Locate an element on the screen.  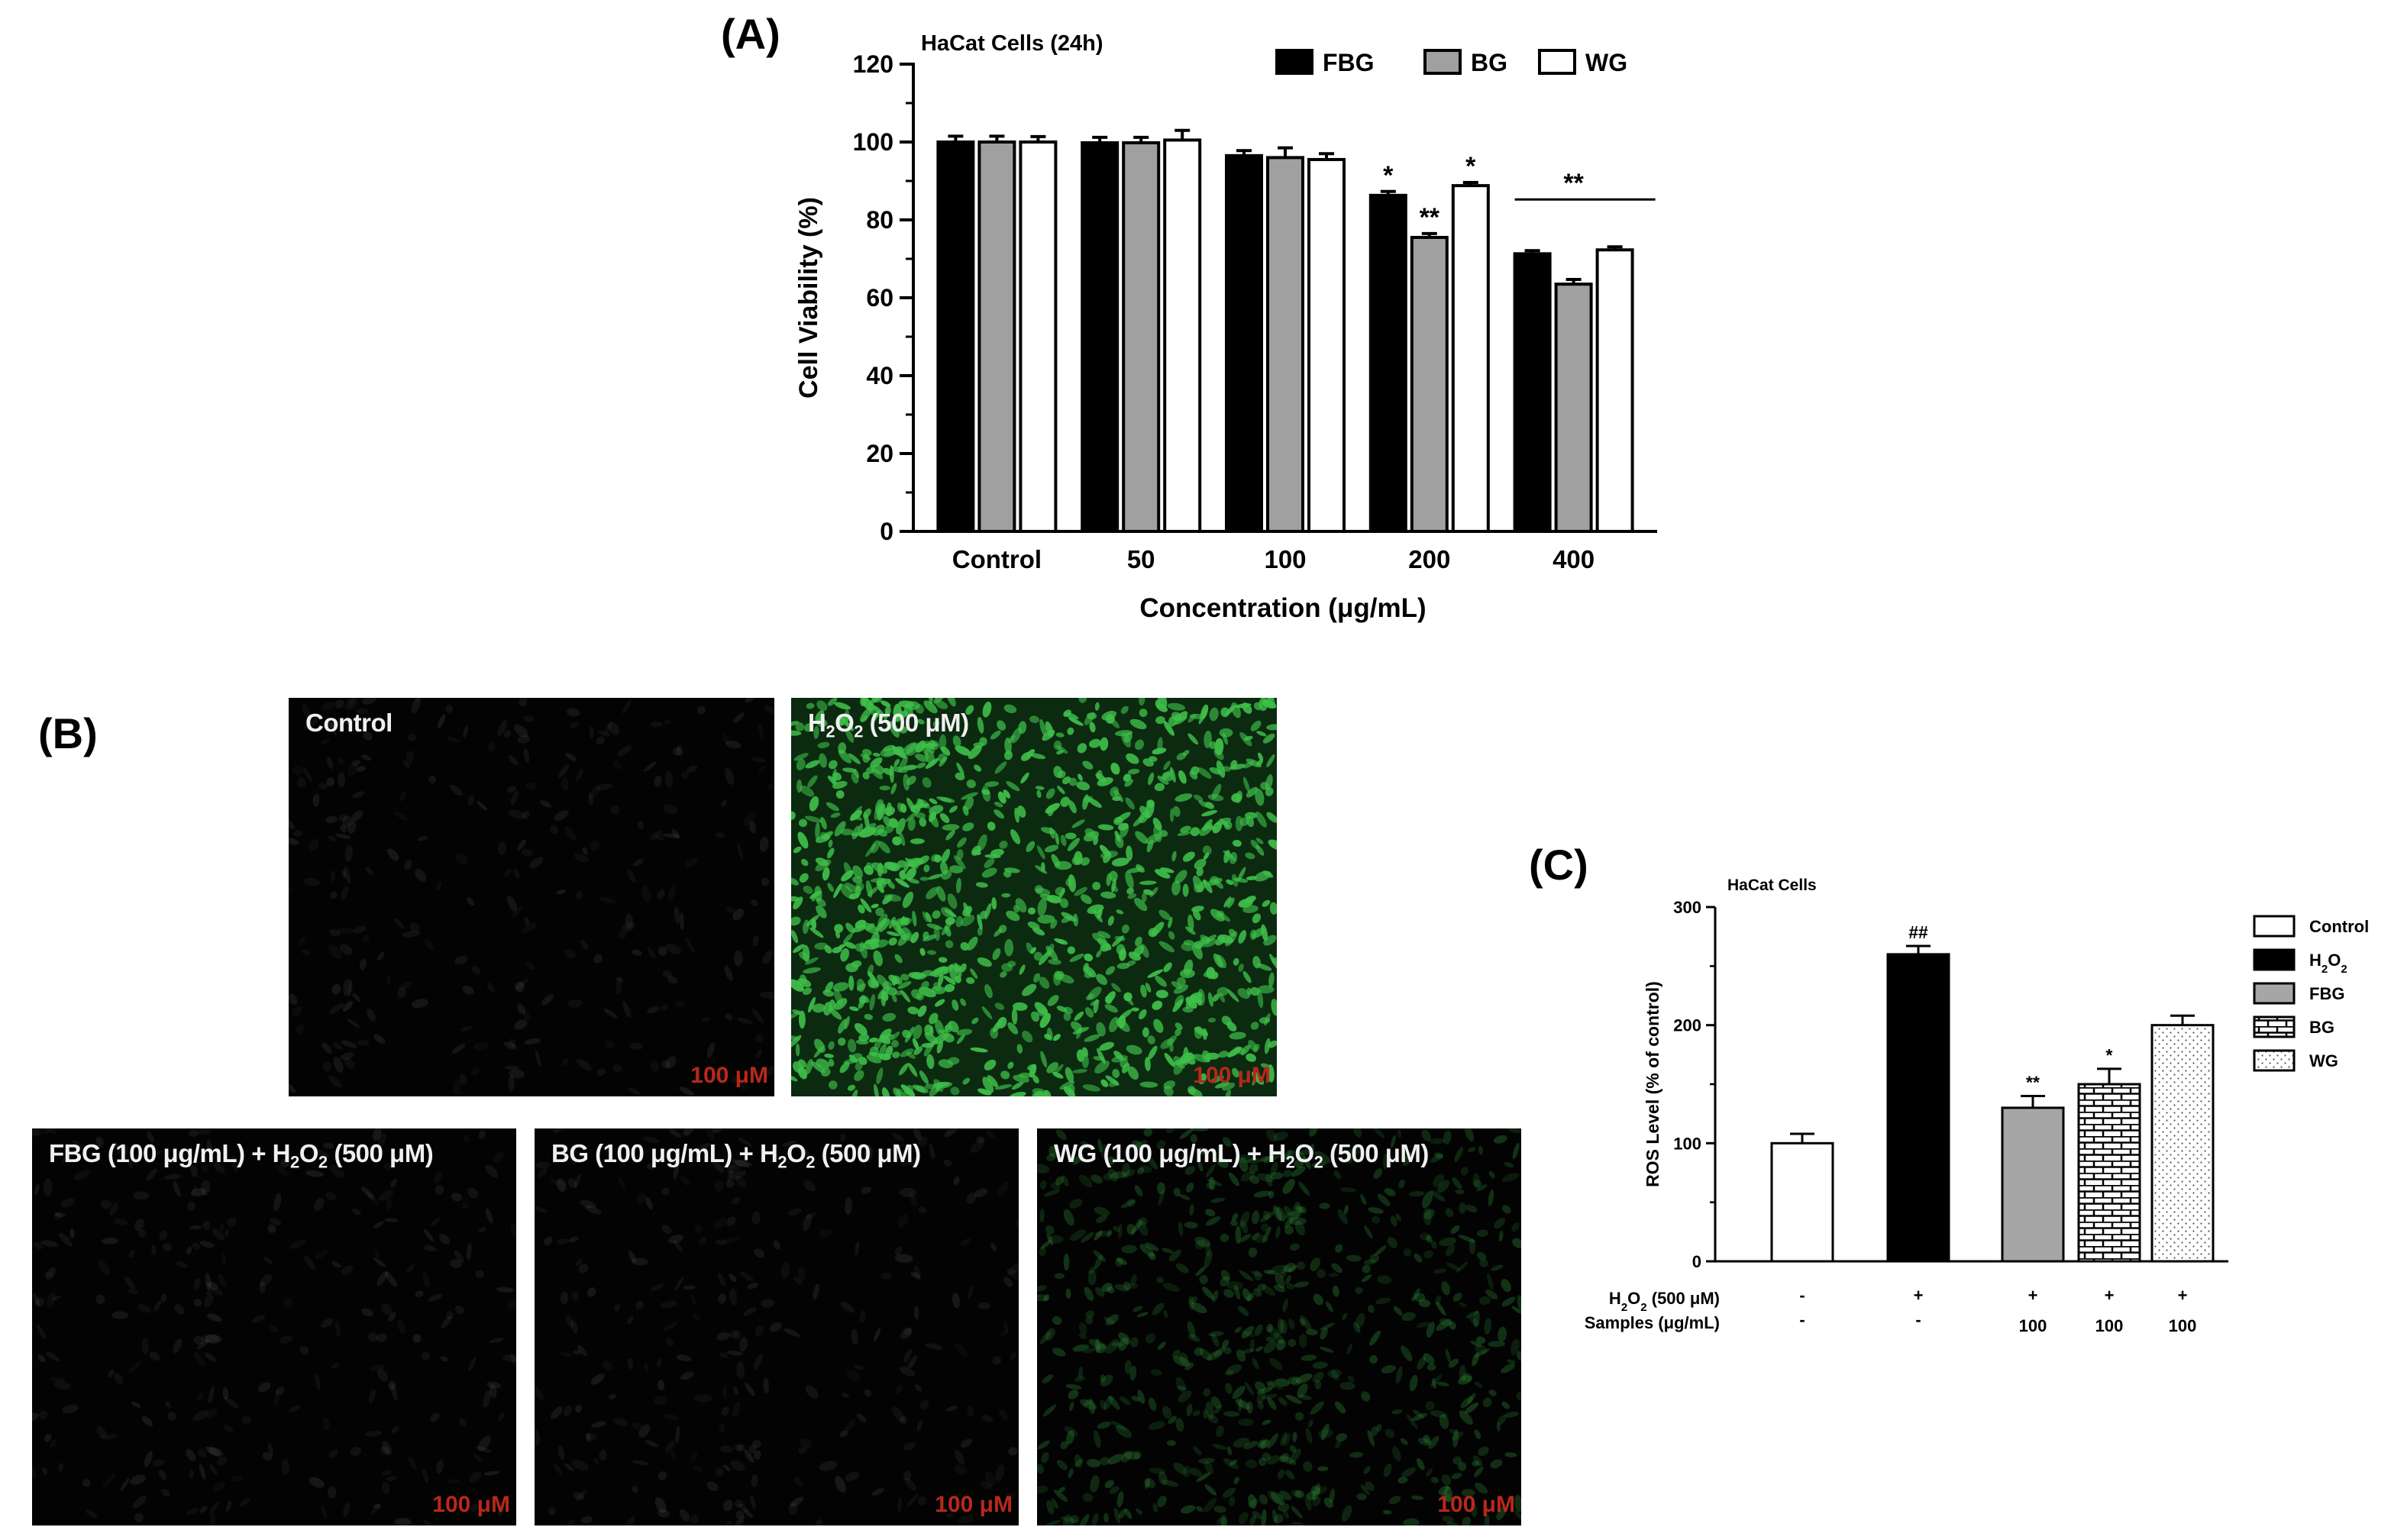
y-tick-label: 40 is located at coordinates (879, 375).